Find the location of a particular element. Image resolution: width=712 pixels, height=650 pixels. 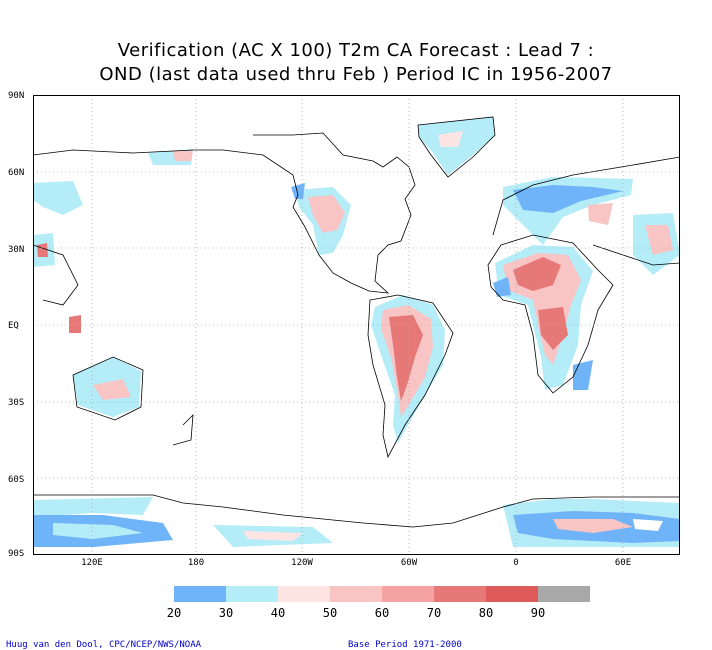

north-america-pink is located at coordinates (326, 214).